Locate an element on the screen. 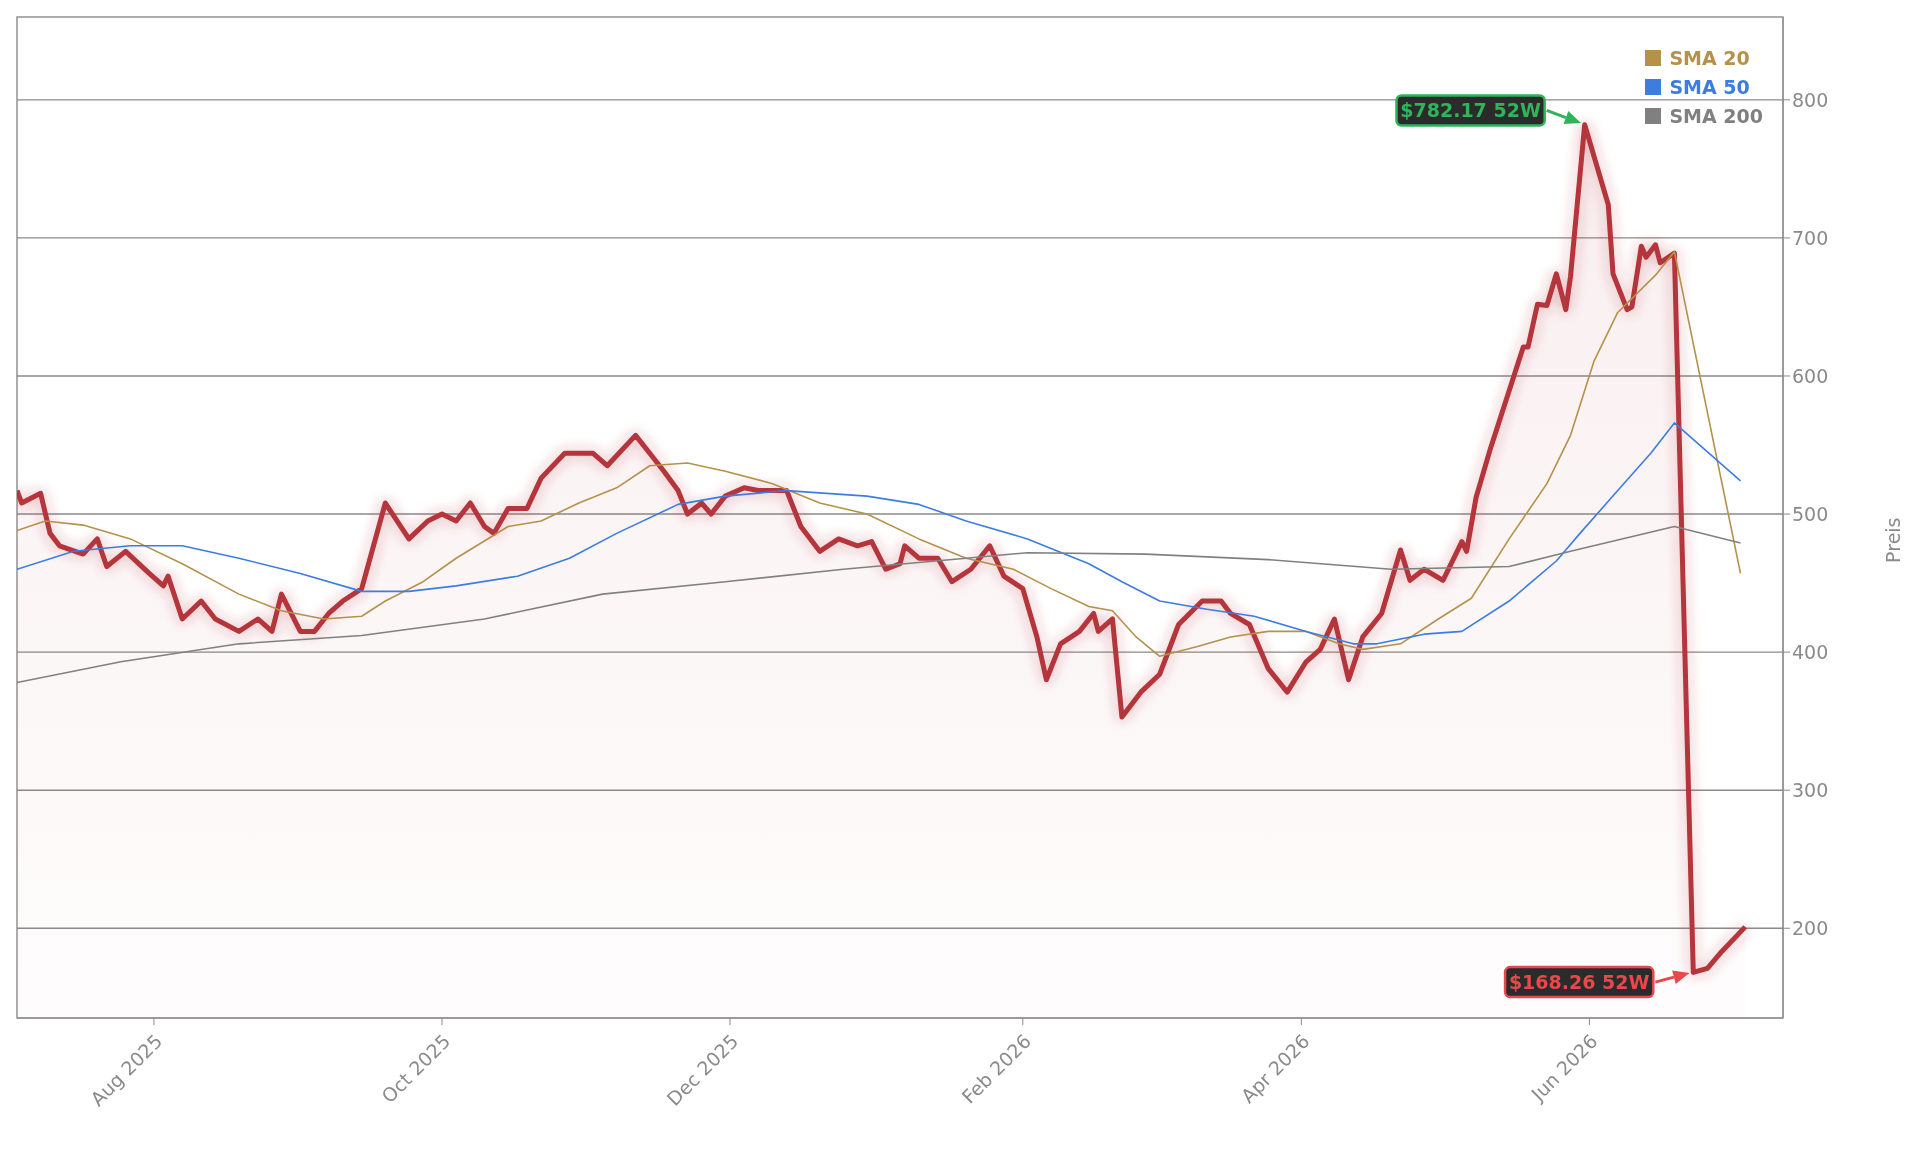 The height and width of the screenshot is (1151, 1921). y-axis-title: Preis is located at coordinates (1892, 540).